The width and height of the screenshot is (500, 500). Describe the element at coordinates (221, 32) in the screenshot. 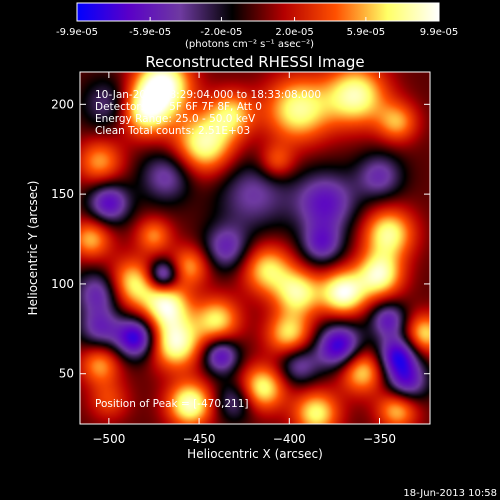

I see `colorbar-tick-label: -2.0e-05` at that location.